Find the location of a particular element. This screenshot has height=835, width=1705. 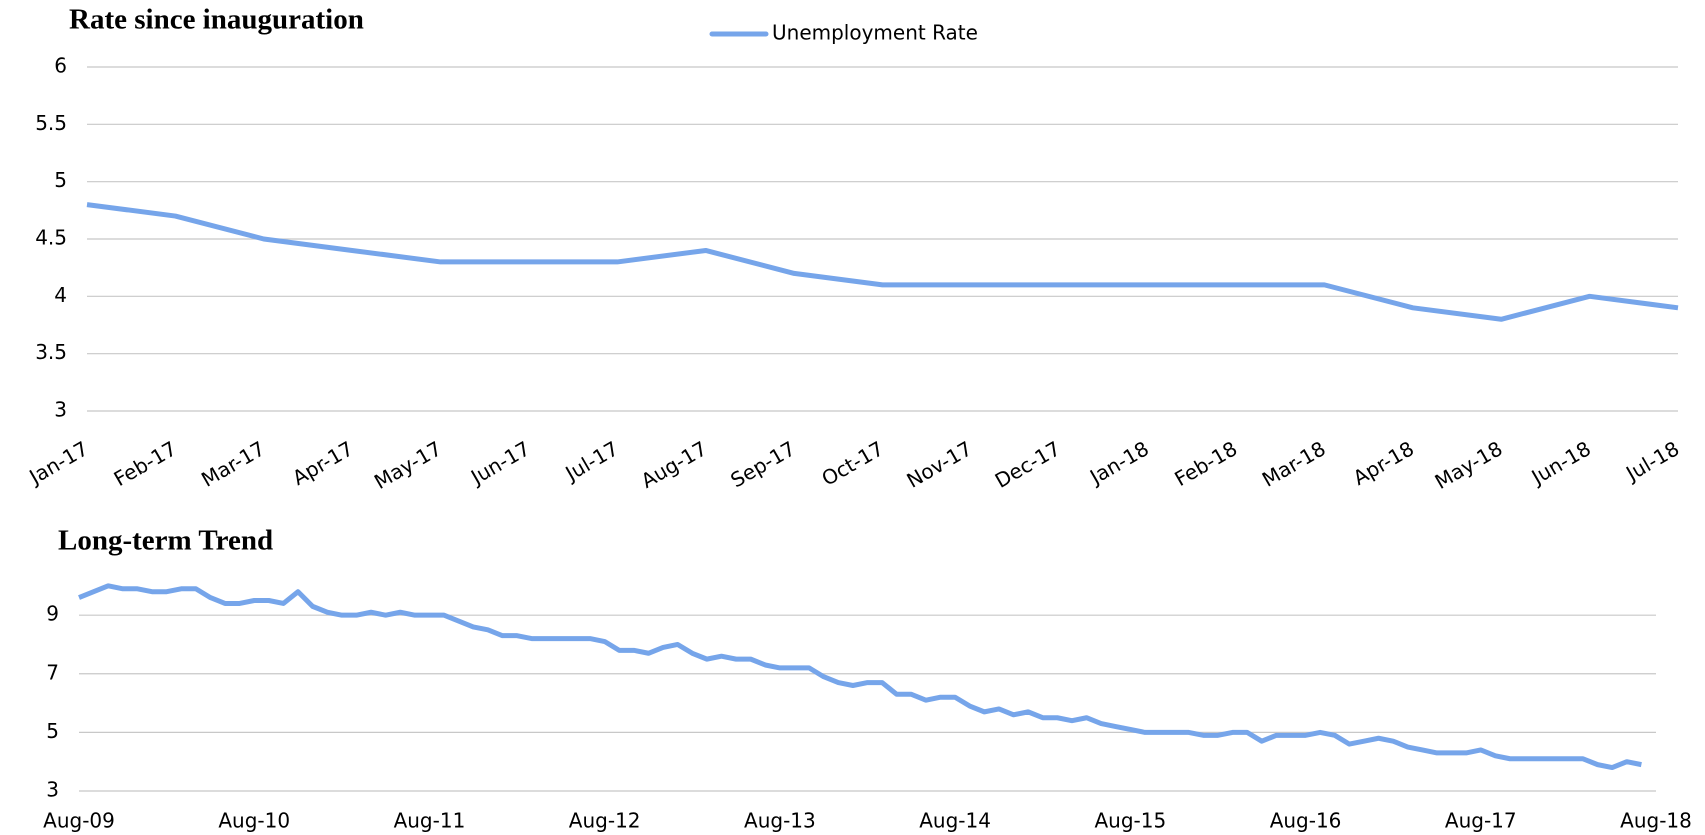

x-tick-label: May-17 is located at coordinates (408, 465).